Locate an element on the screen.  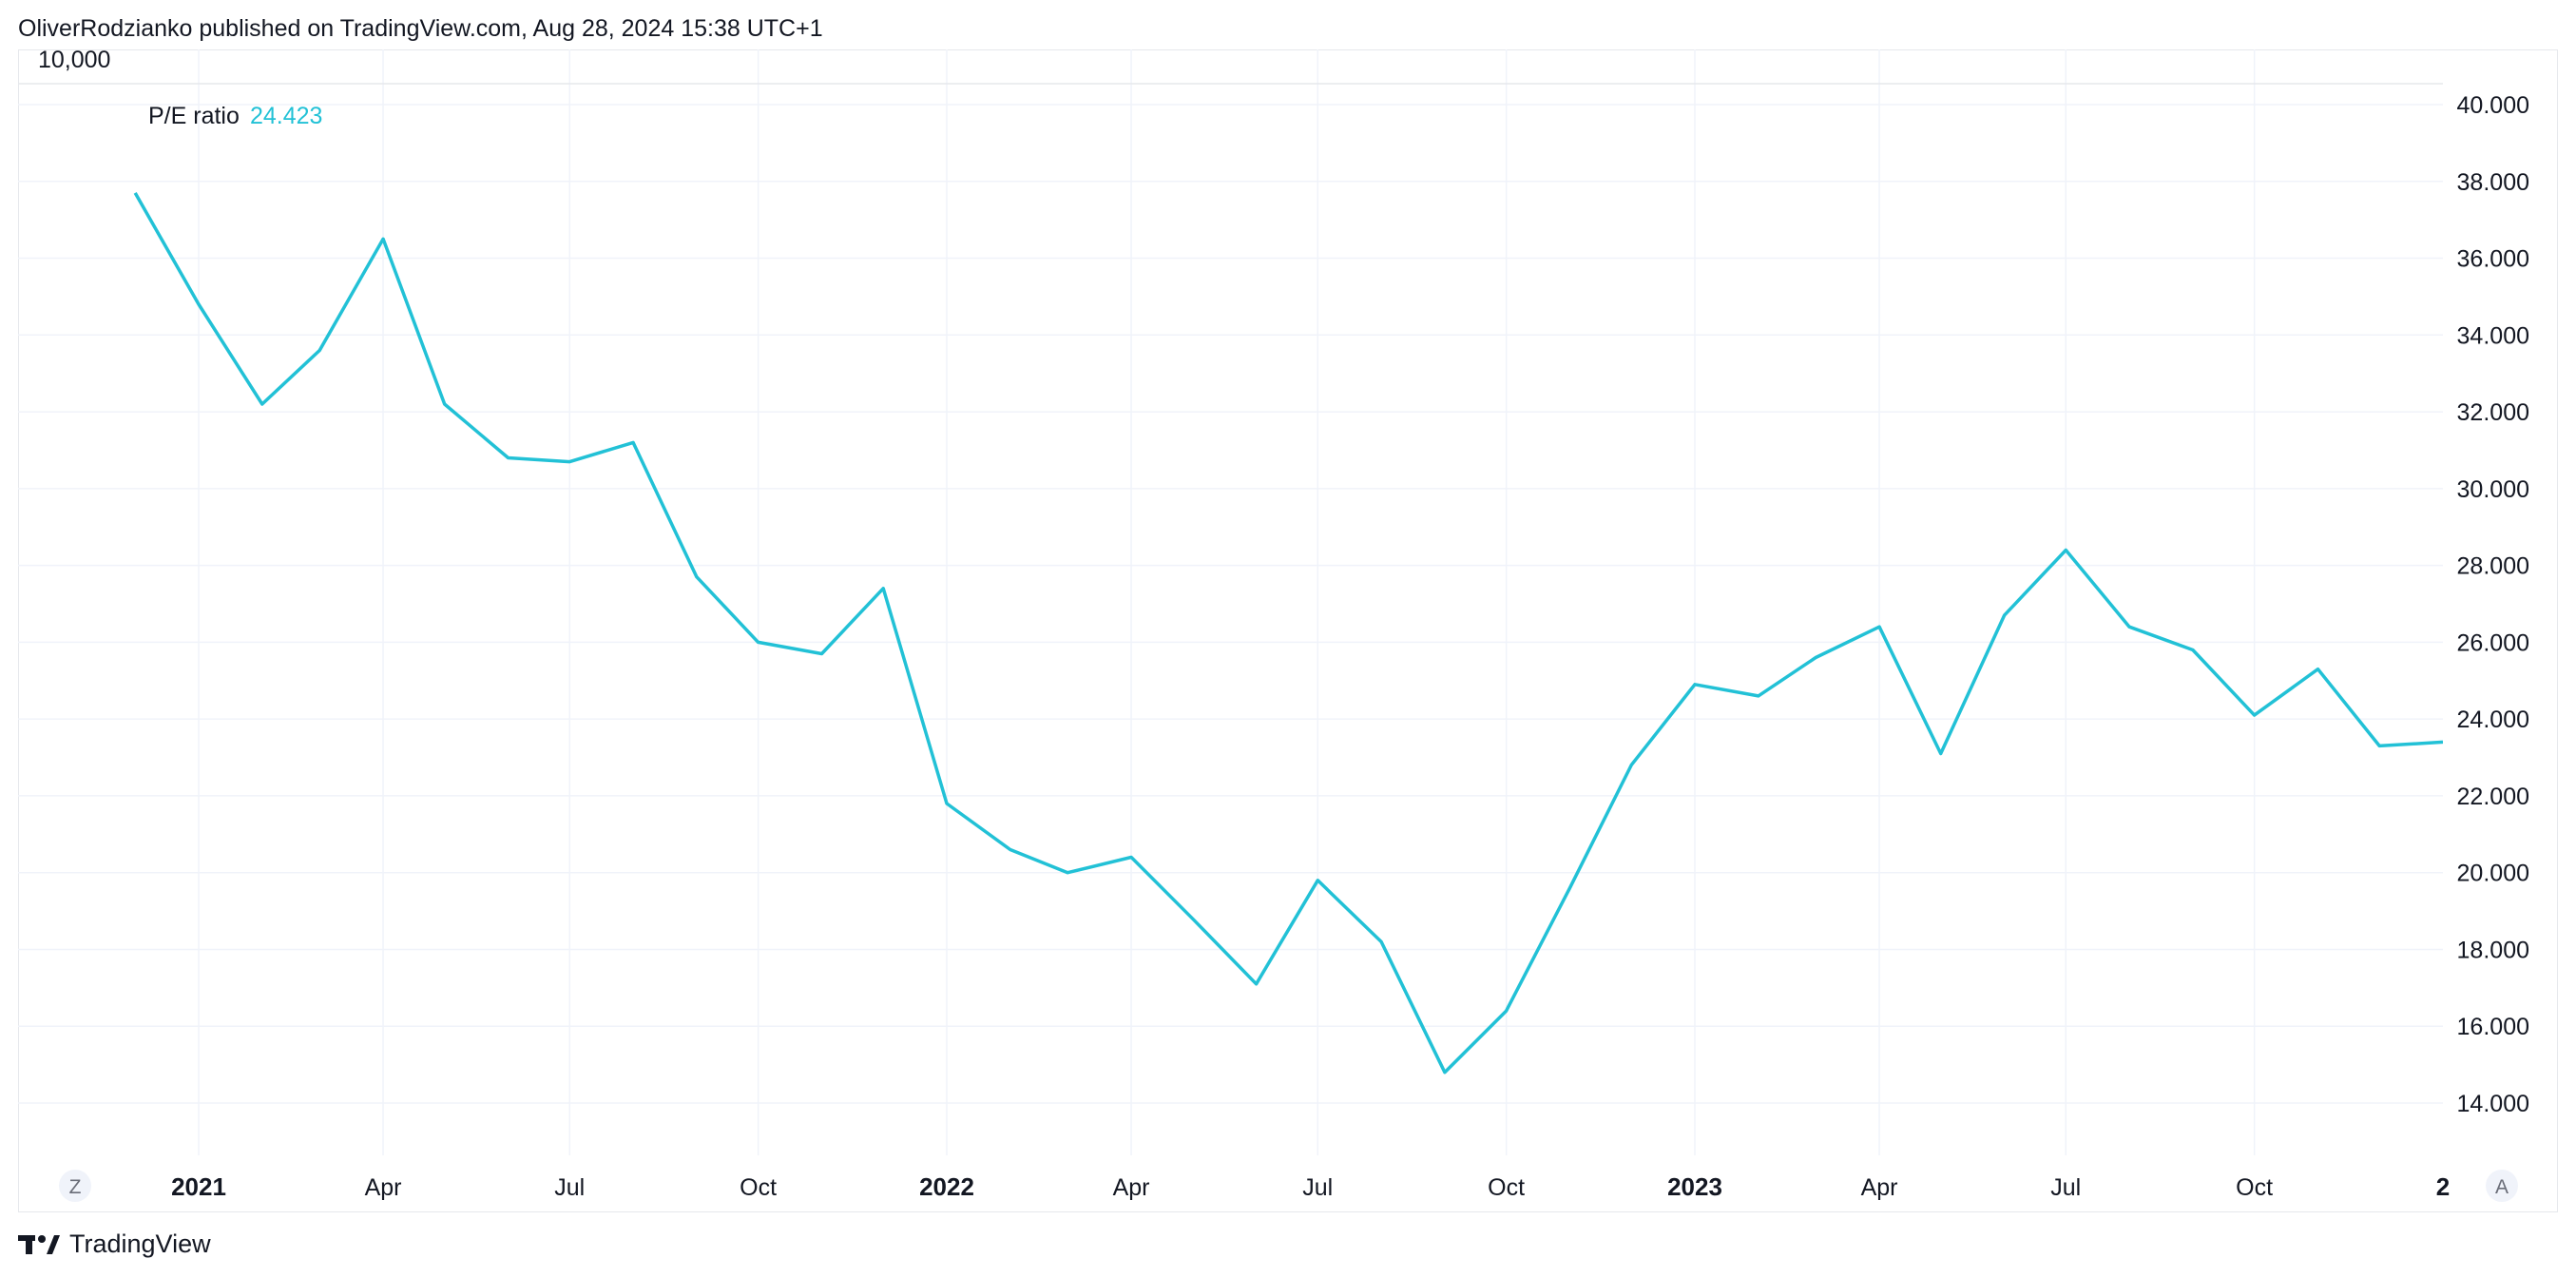
y-tick-label: 32.000 is located at coordinates (2493, 413).